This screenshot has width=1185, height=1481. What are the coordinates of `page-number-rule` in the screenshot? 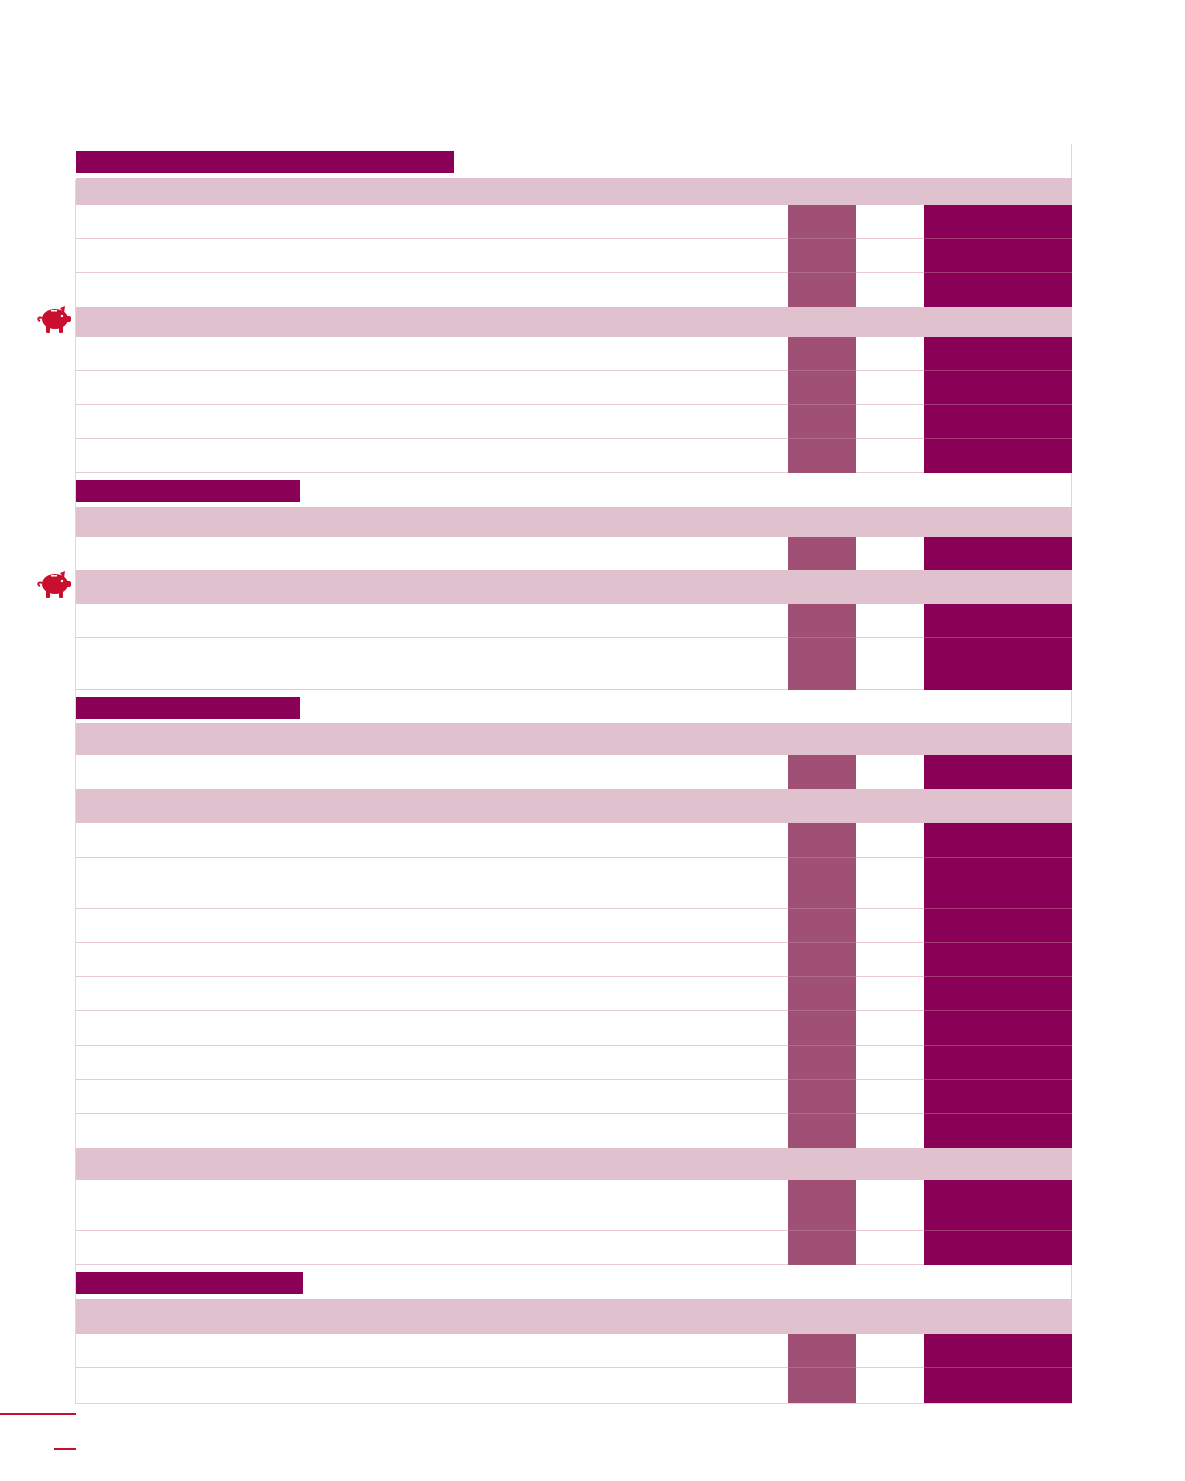 It's located at (65, 1449).